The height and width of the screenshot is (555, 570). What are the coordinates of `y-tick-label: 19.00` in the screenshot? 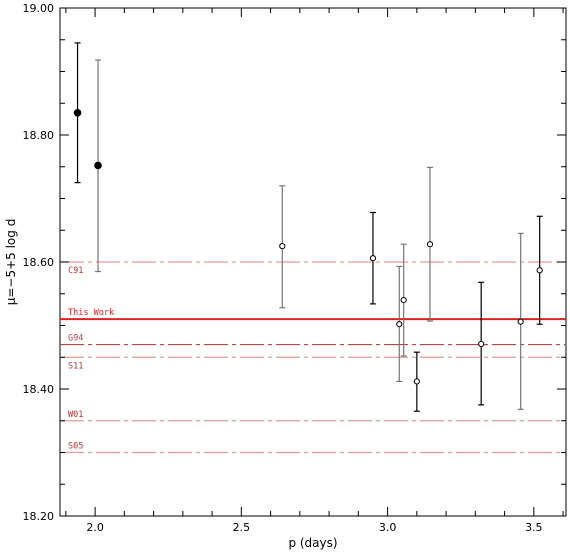 It's located at (39, 8).